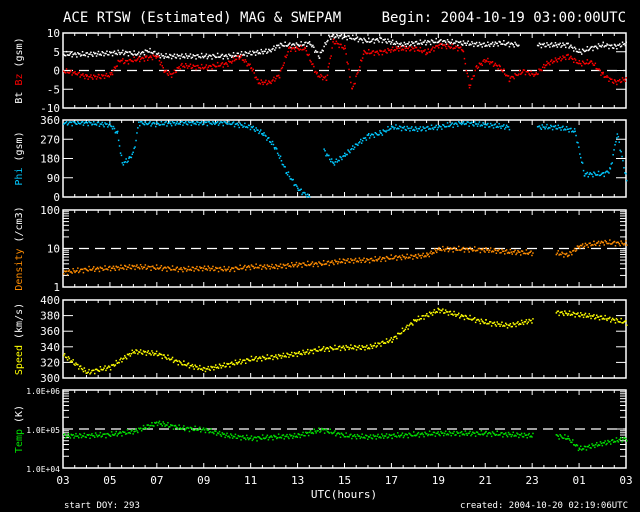 The image size is (640, 512). I want to click on y-axis-label-part: Bt, so click(19, 98).